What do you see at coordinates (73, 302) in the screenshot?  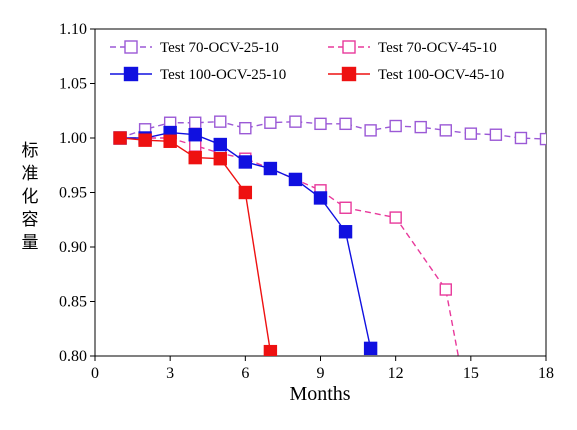 I see `y-tick-label: 0.85` at bounding box center [73, 302].